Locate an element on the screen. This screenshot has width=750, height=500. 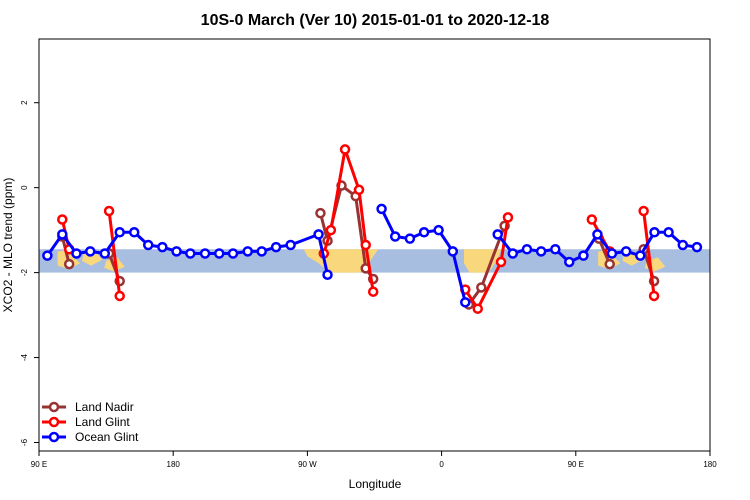
x-tick-label: 0 is located at coordinates (441, 464).